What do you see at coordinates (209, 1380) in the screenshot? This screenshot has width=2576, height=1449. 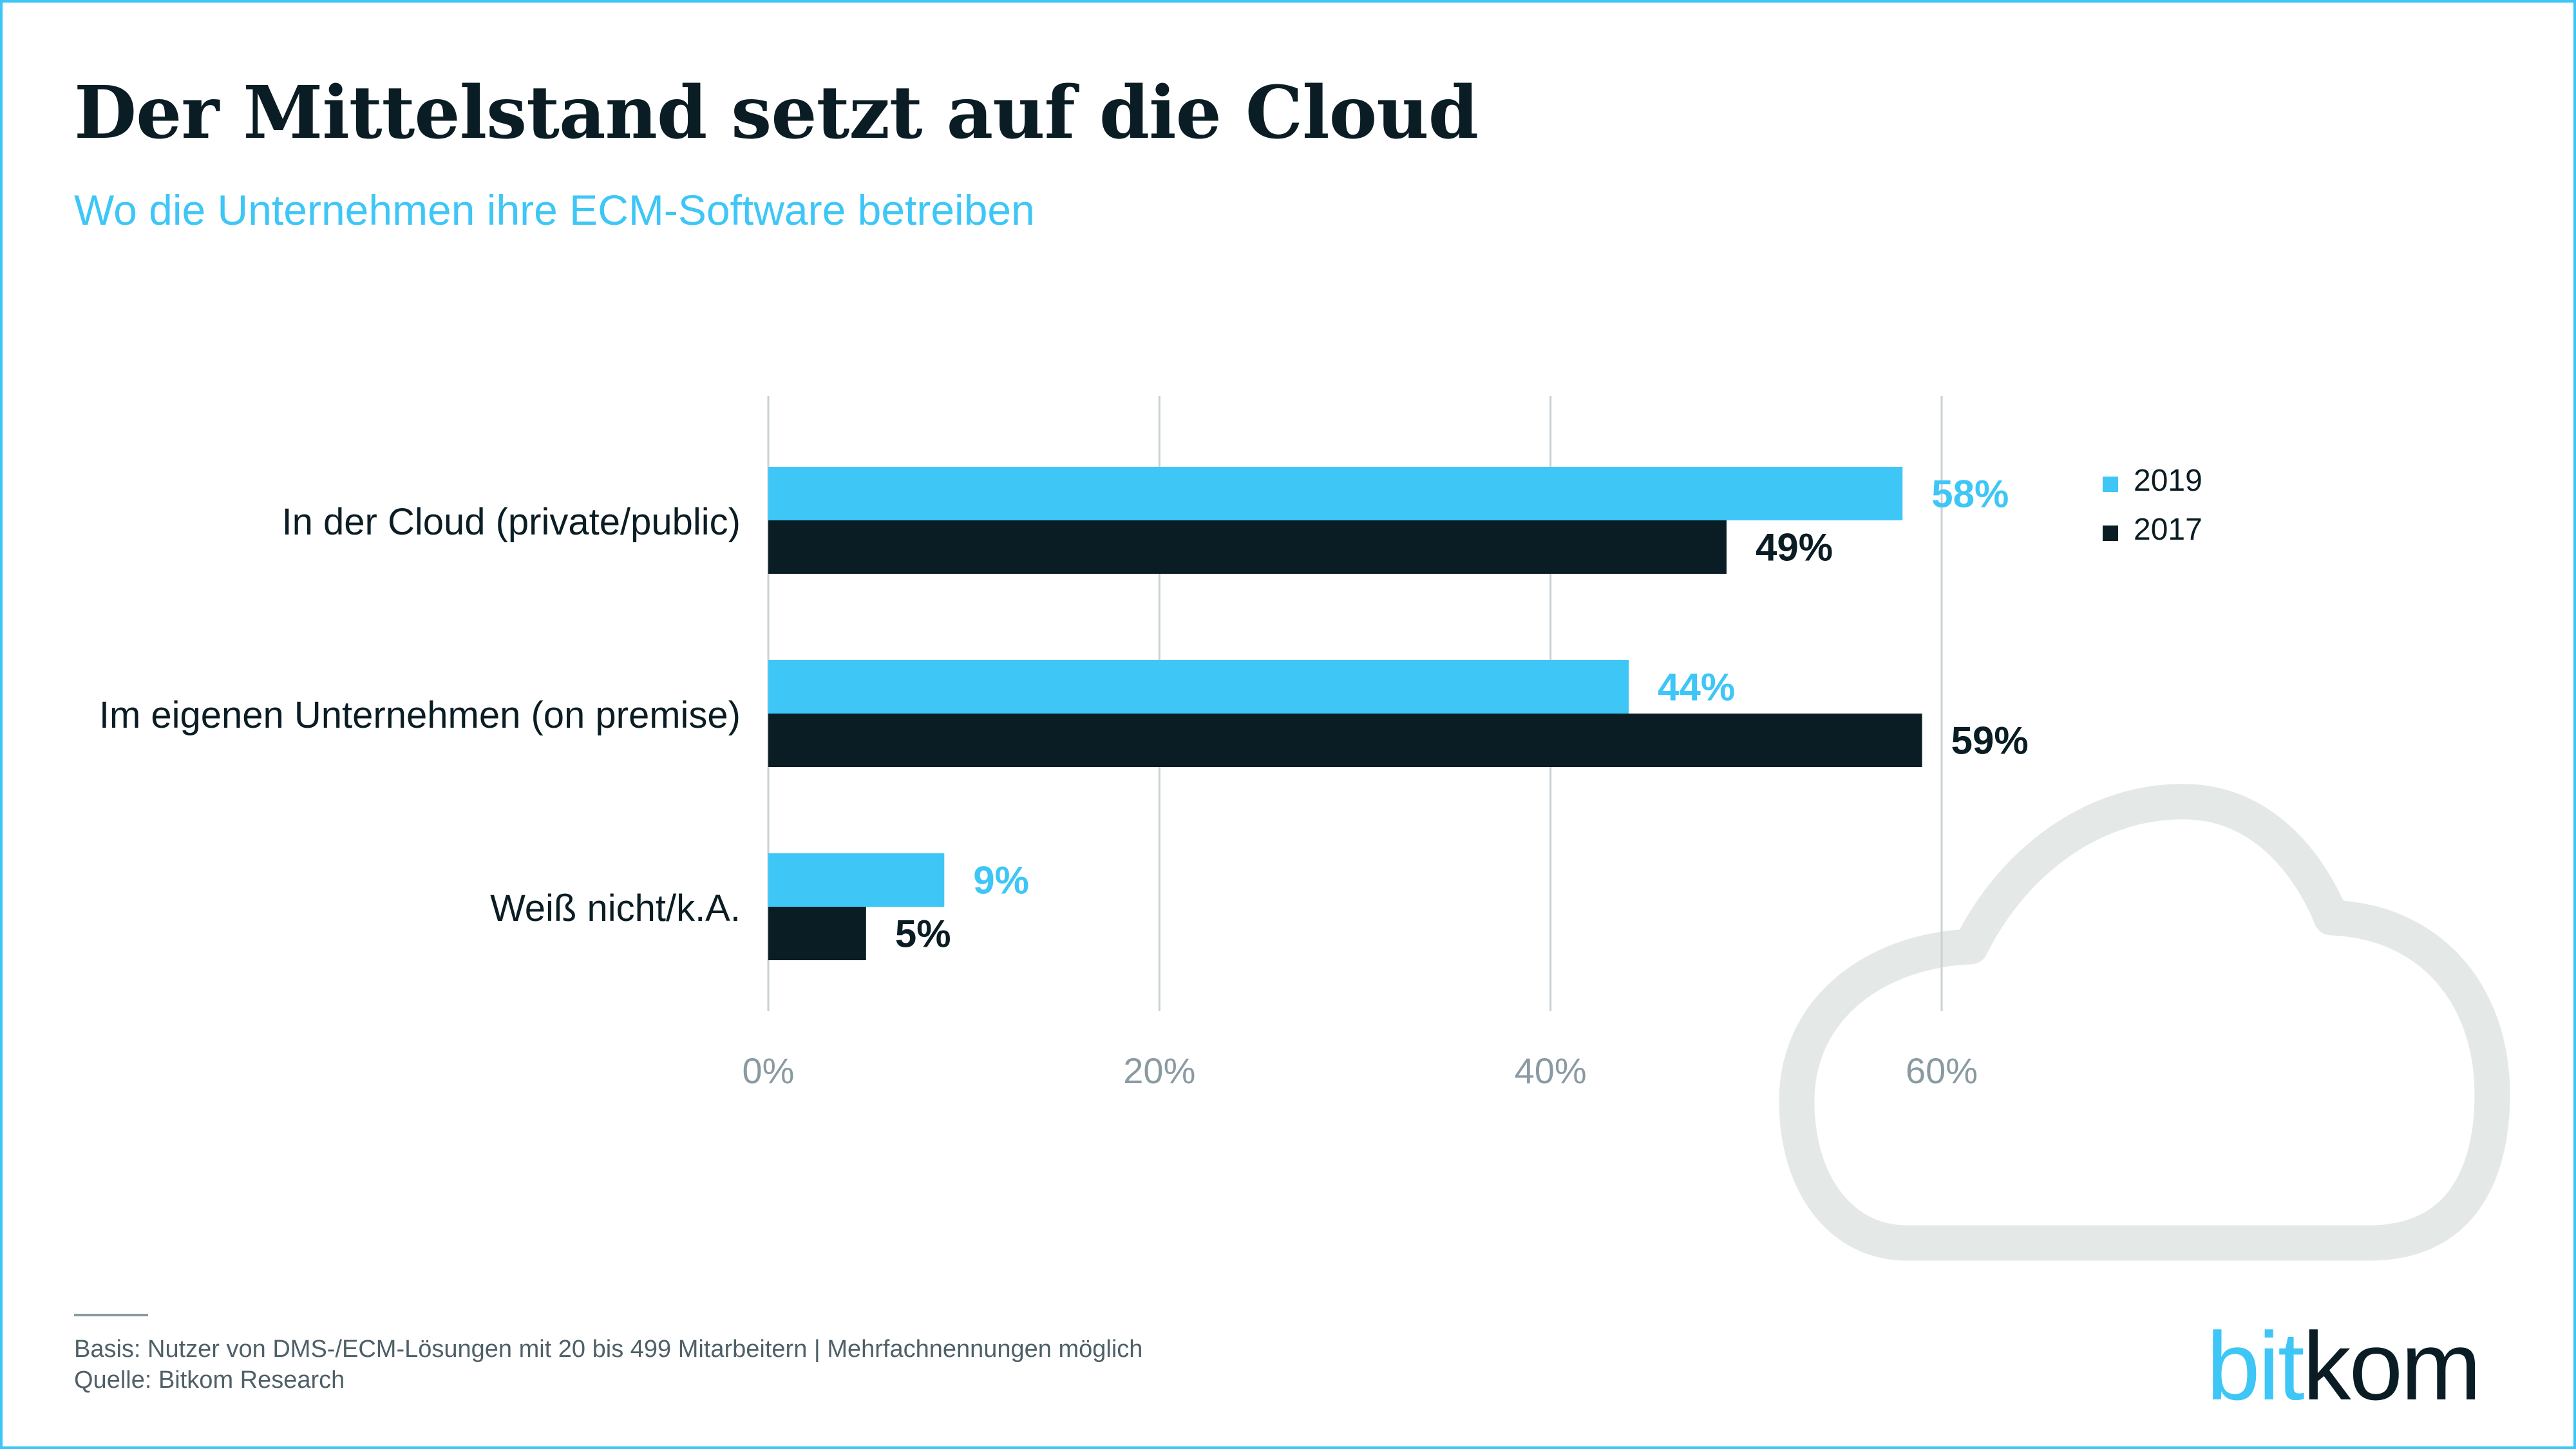 I see `footer-source: Quelle: Bitkom Research` at bounding box center [209, 1380].